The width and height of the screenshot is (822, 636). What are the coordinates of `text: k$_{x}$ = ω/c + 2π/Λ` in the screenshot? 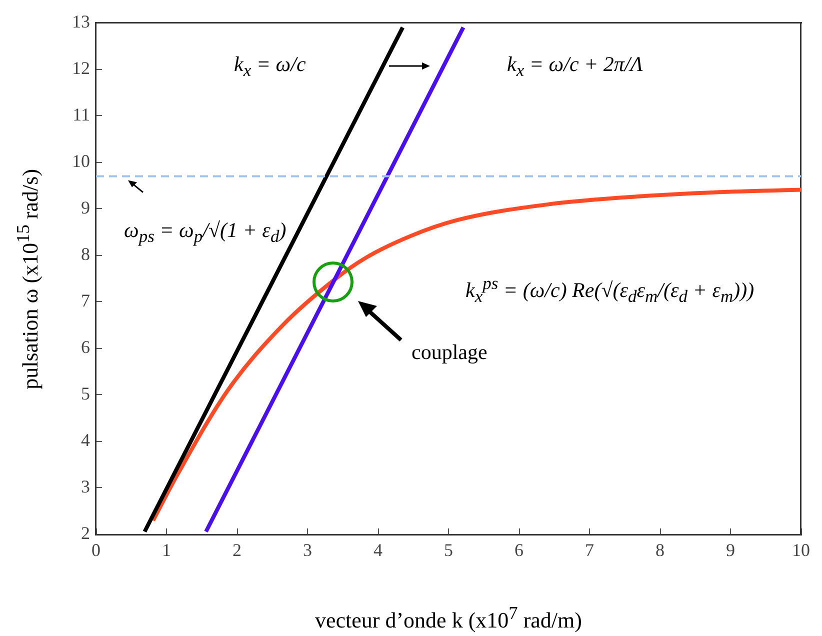 It's located at (575, 66).